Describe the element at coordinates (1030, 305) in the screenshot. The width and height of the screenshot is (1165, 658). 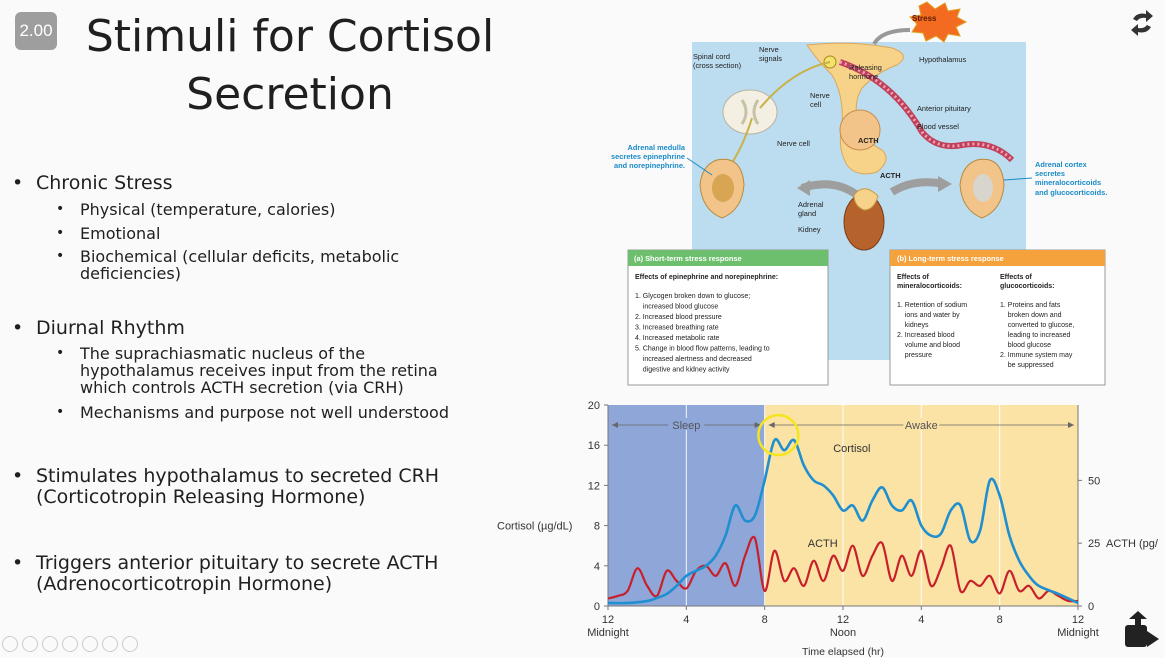
I see `list-item: 1. Proteins and fats` at that location.